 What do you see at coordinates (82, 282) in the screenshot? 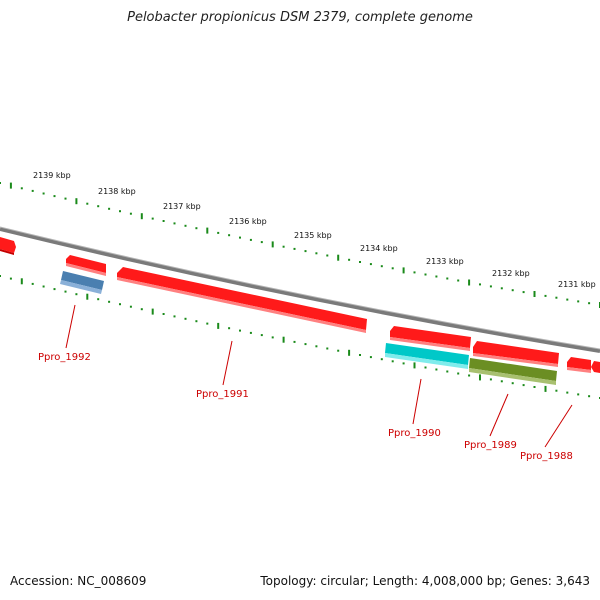
I see `feature-blue-ppro-1992` at bounding box center [82, 282].